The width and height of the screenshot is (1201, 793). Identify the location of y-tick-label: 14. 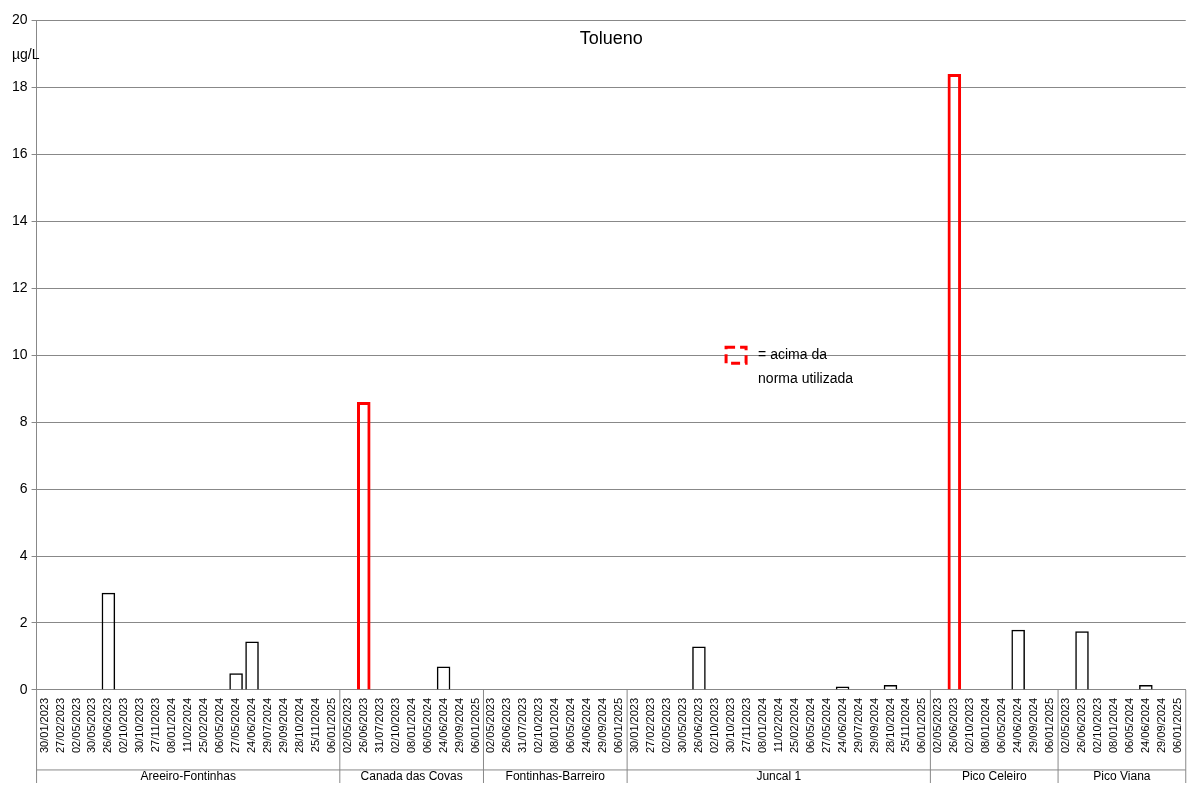
(19, 220).